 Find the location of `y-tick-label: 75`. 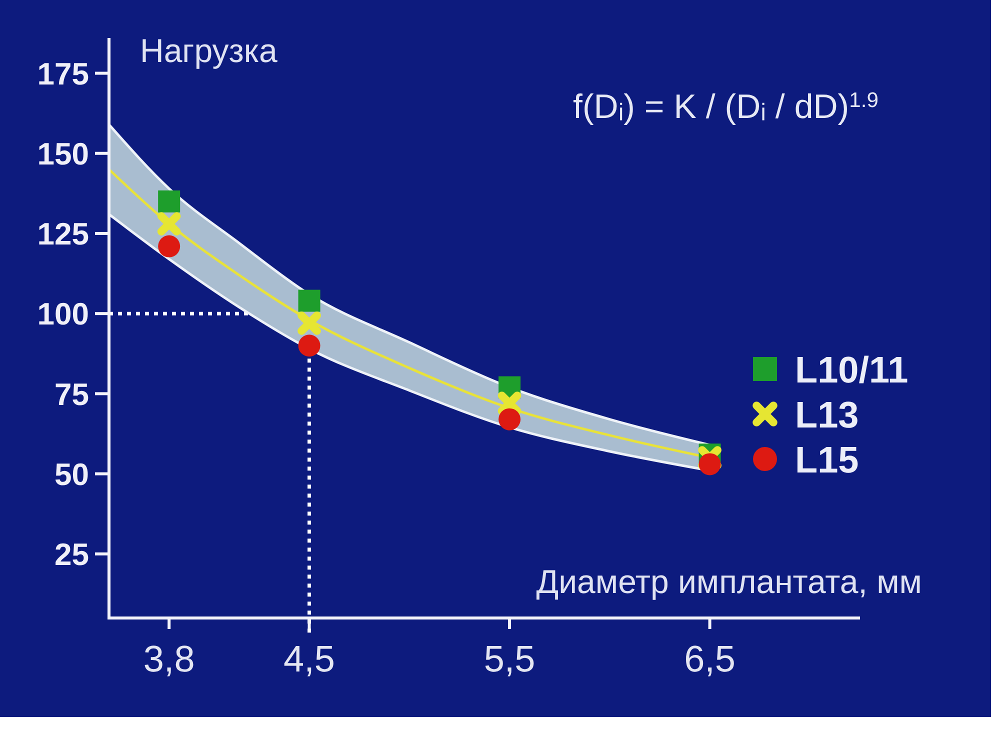

y-tick-label: 75 is located at coordinates (71, 394).